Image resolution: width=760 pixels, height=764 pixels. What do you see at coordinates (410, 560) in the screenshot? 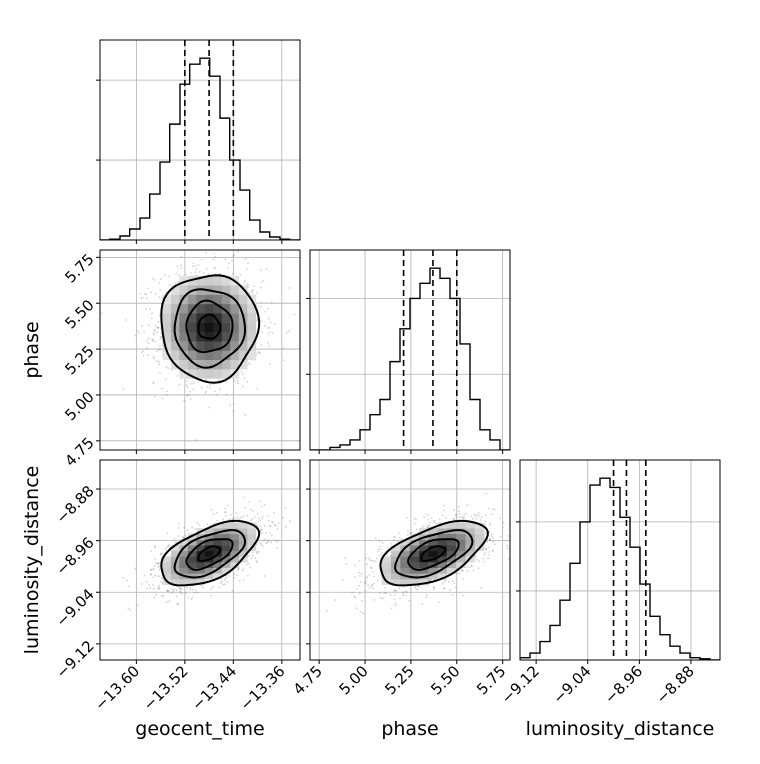
I see `panel-frame` at bounding box center [410, 560].